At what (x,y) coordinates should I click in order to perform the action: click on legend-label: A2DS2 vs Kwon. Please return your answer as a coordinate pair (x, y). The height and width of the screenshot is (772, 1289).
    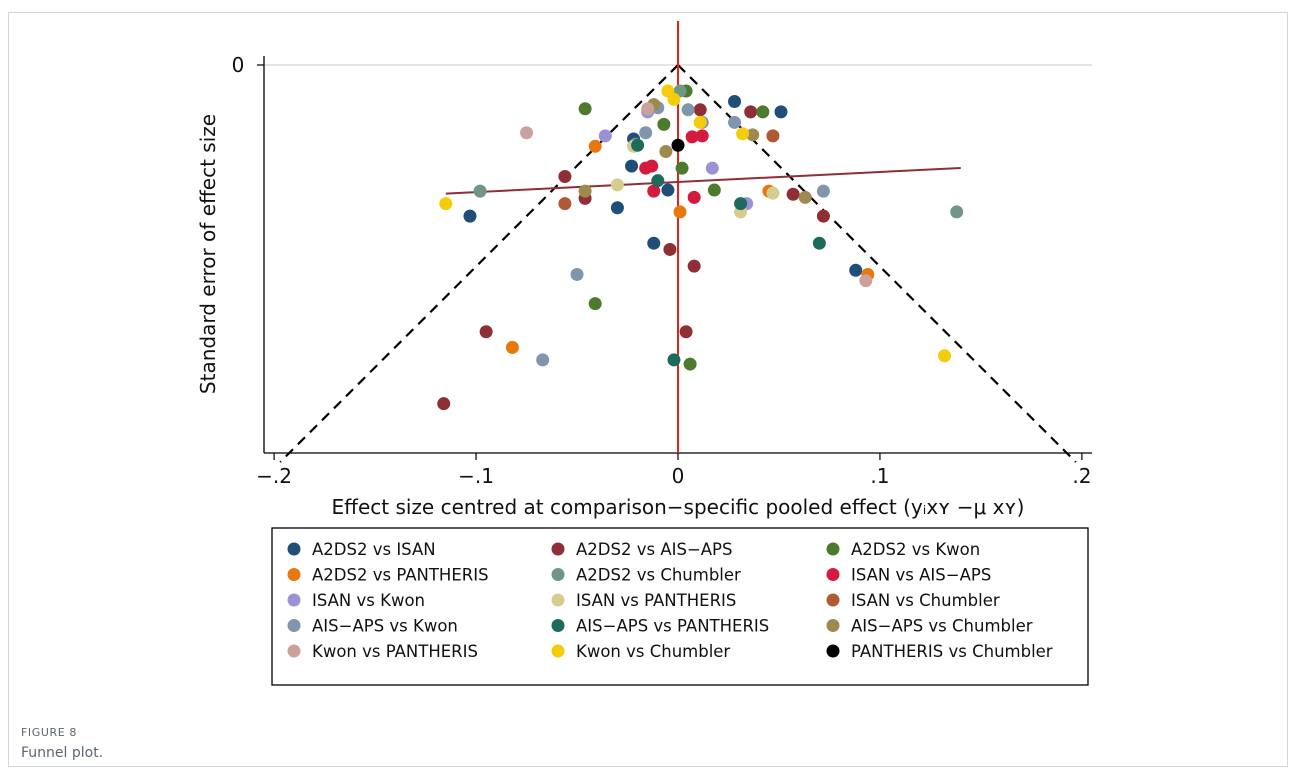
    Looking at the image, I should click on (915, 549).